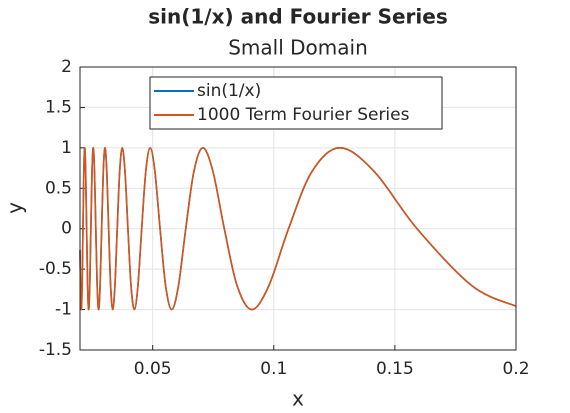 This screenshot has width=570, height=413. Describe the element at coordinates (66, 148) in the screenshot. I see `y-tick-label: 1` at that location.